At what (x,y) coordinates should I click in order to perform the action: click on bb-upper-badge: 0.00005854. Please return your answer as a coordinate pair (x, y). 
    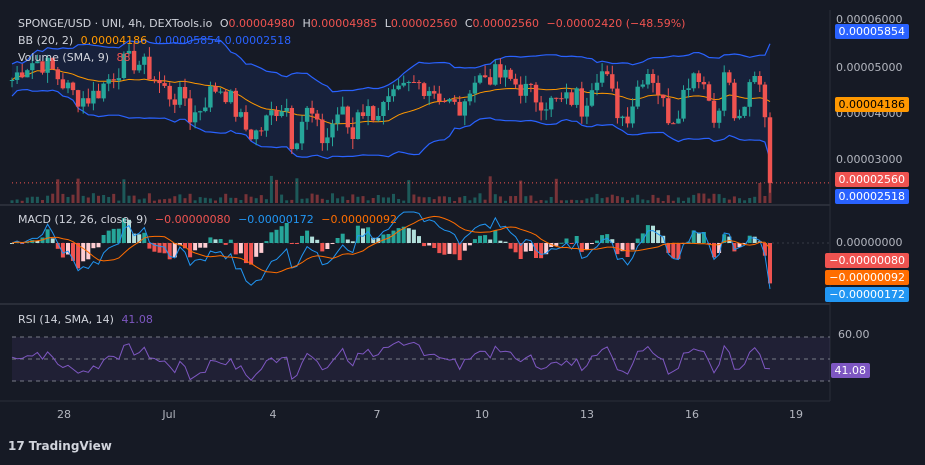
    Looking at the image, I should click on (871, 31).